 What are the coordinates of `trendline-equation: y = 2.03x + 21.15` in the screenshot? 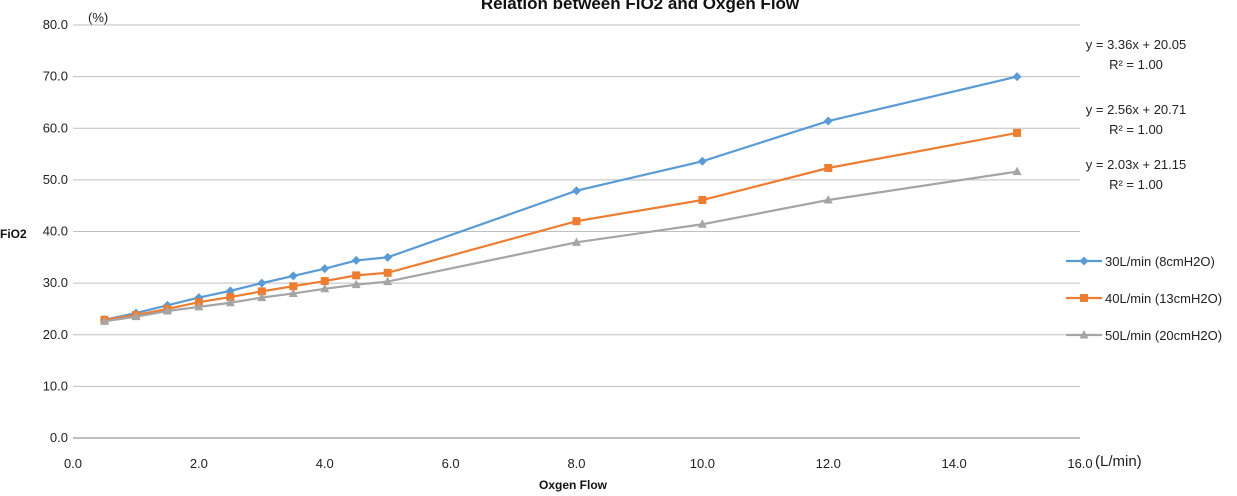 It's located at (1136, 164).